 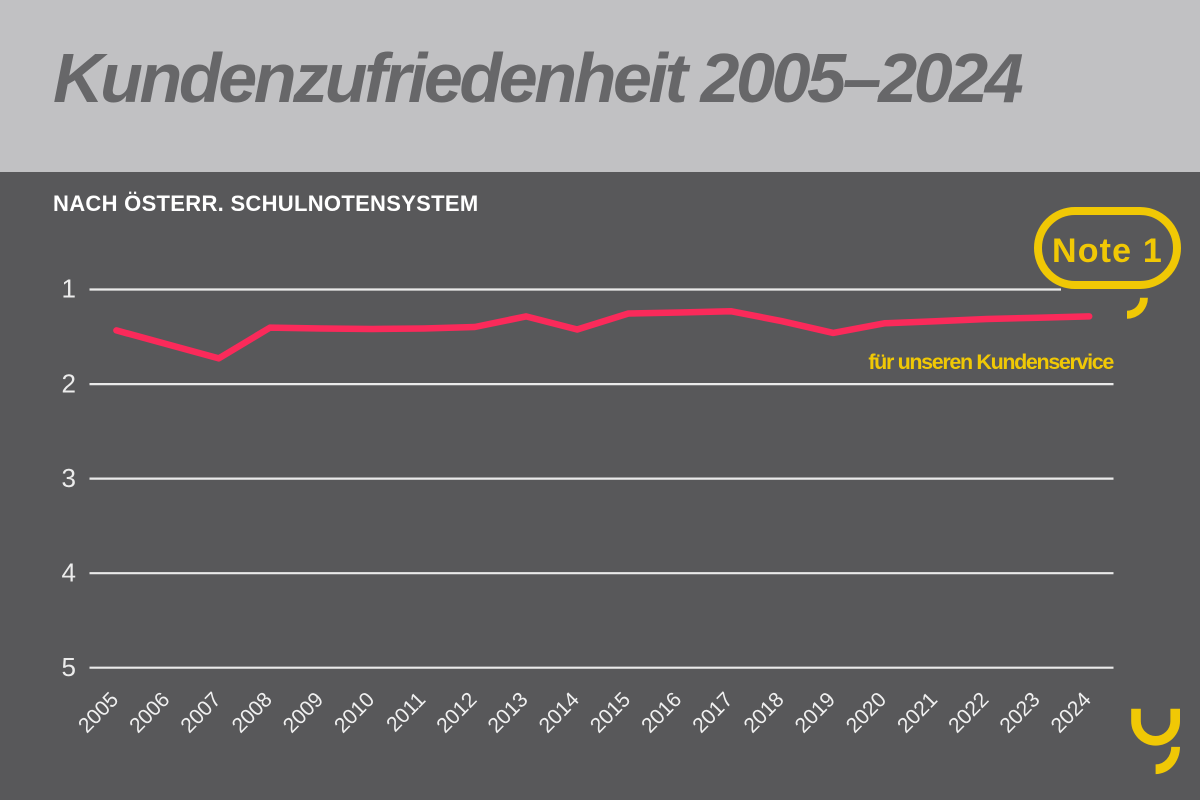 What do you see at coordinates (968, 712) in the screenshot?
I see `svg-text: 2022` at bounding box center [968, 712].